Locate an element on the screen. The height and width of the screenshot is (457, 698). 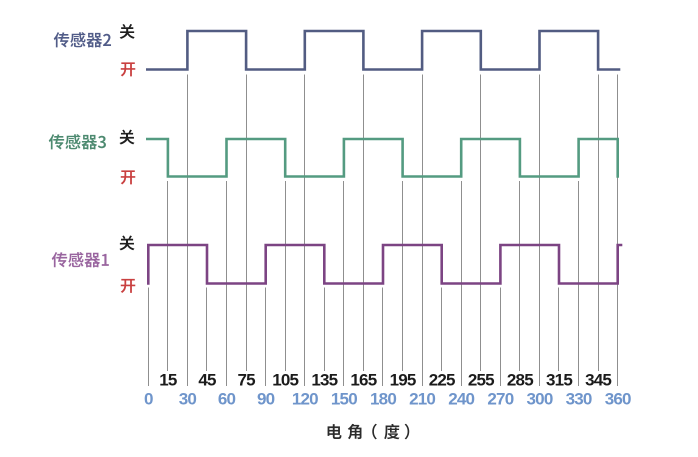
svg-text: 360 is located at coordinates (618, 399).